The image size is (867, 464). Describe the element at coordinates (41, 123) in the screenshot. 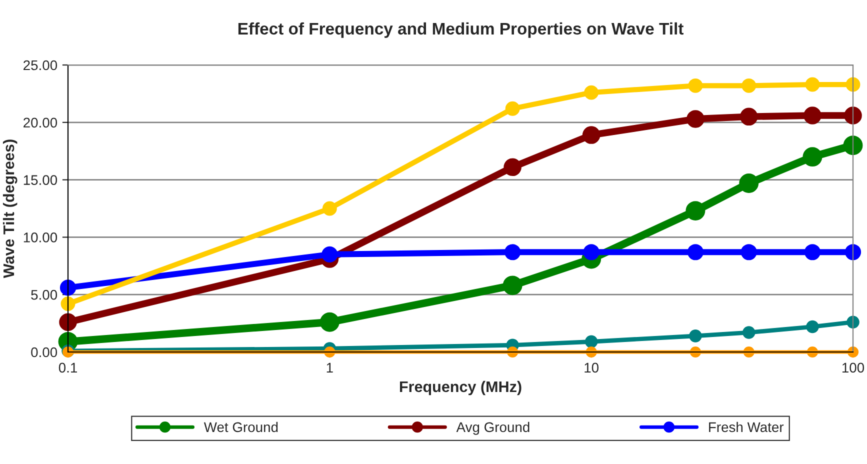

I see `y-tick-label: 20.00` at that location.